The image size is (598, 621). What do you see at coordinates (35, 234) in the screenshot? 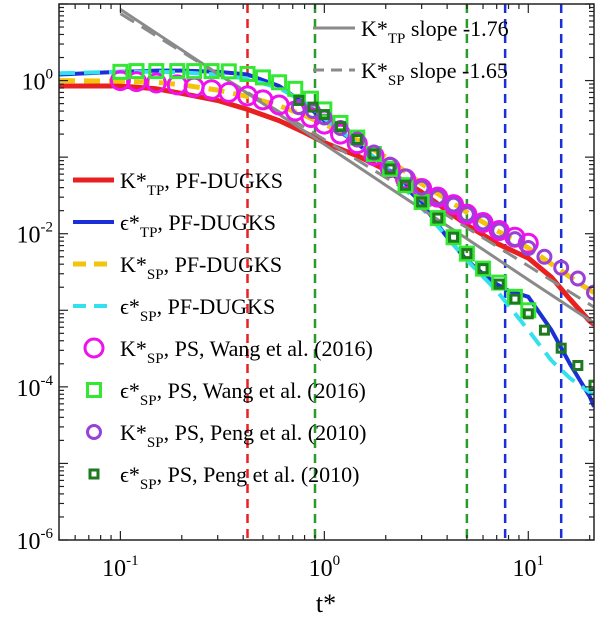
I see `y-tick-label: 10⁻²` at bounding box center [35, 234].